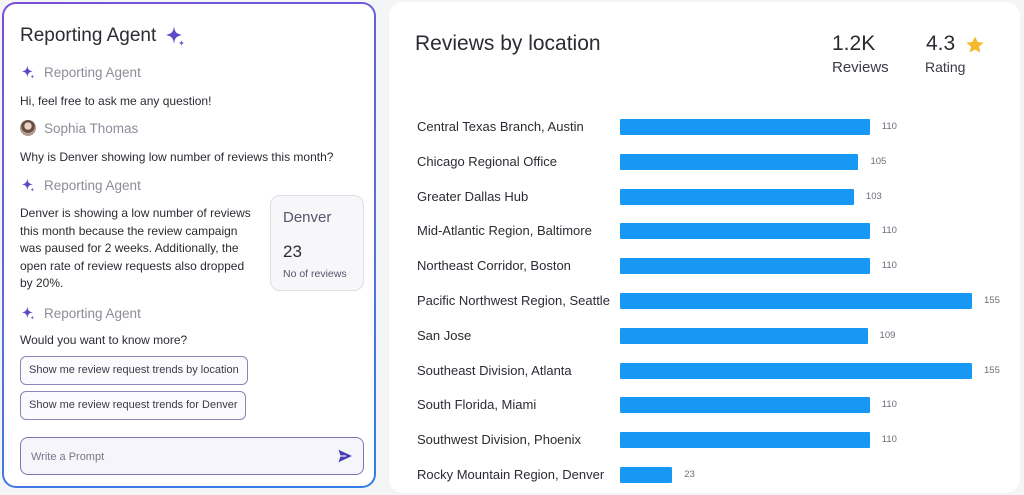  I want to click on user-sender-row: Sophia Thomas, so click(79, 128).